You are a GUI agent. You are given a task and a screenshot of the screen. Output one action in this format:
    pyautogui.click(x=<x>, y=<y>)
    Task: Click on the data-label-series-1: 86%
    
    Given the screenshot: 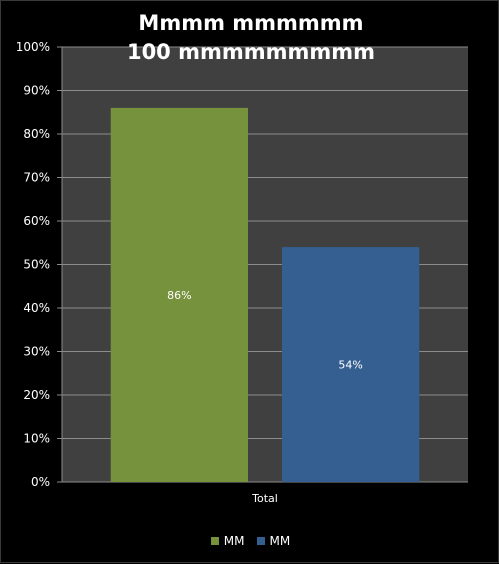 What is the action you would take?
    pyautogui.click(x=179, y=295)
    